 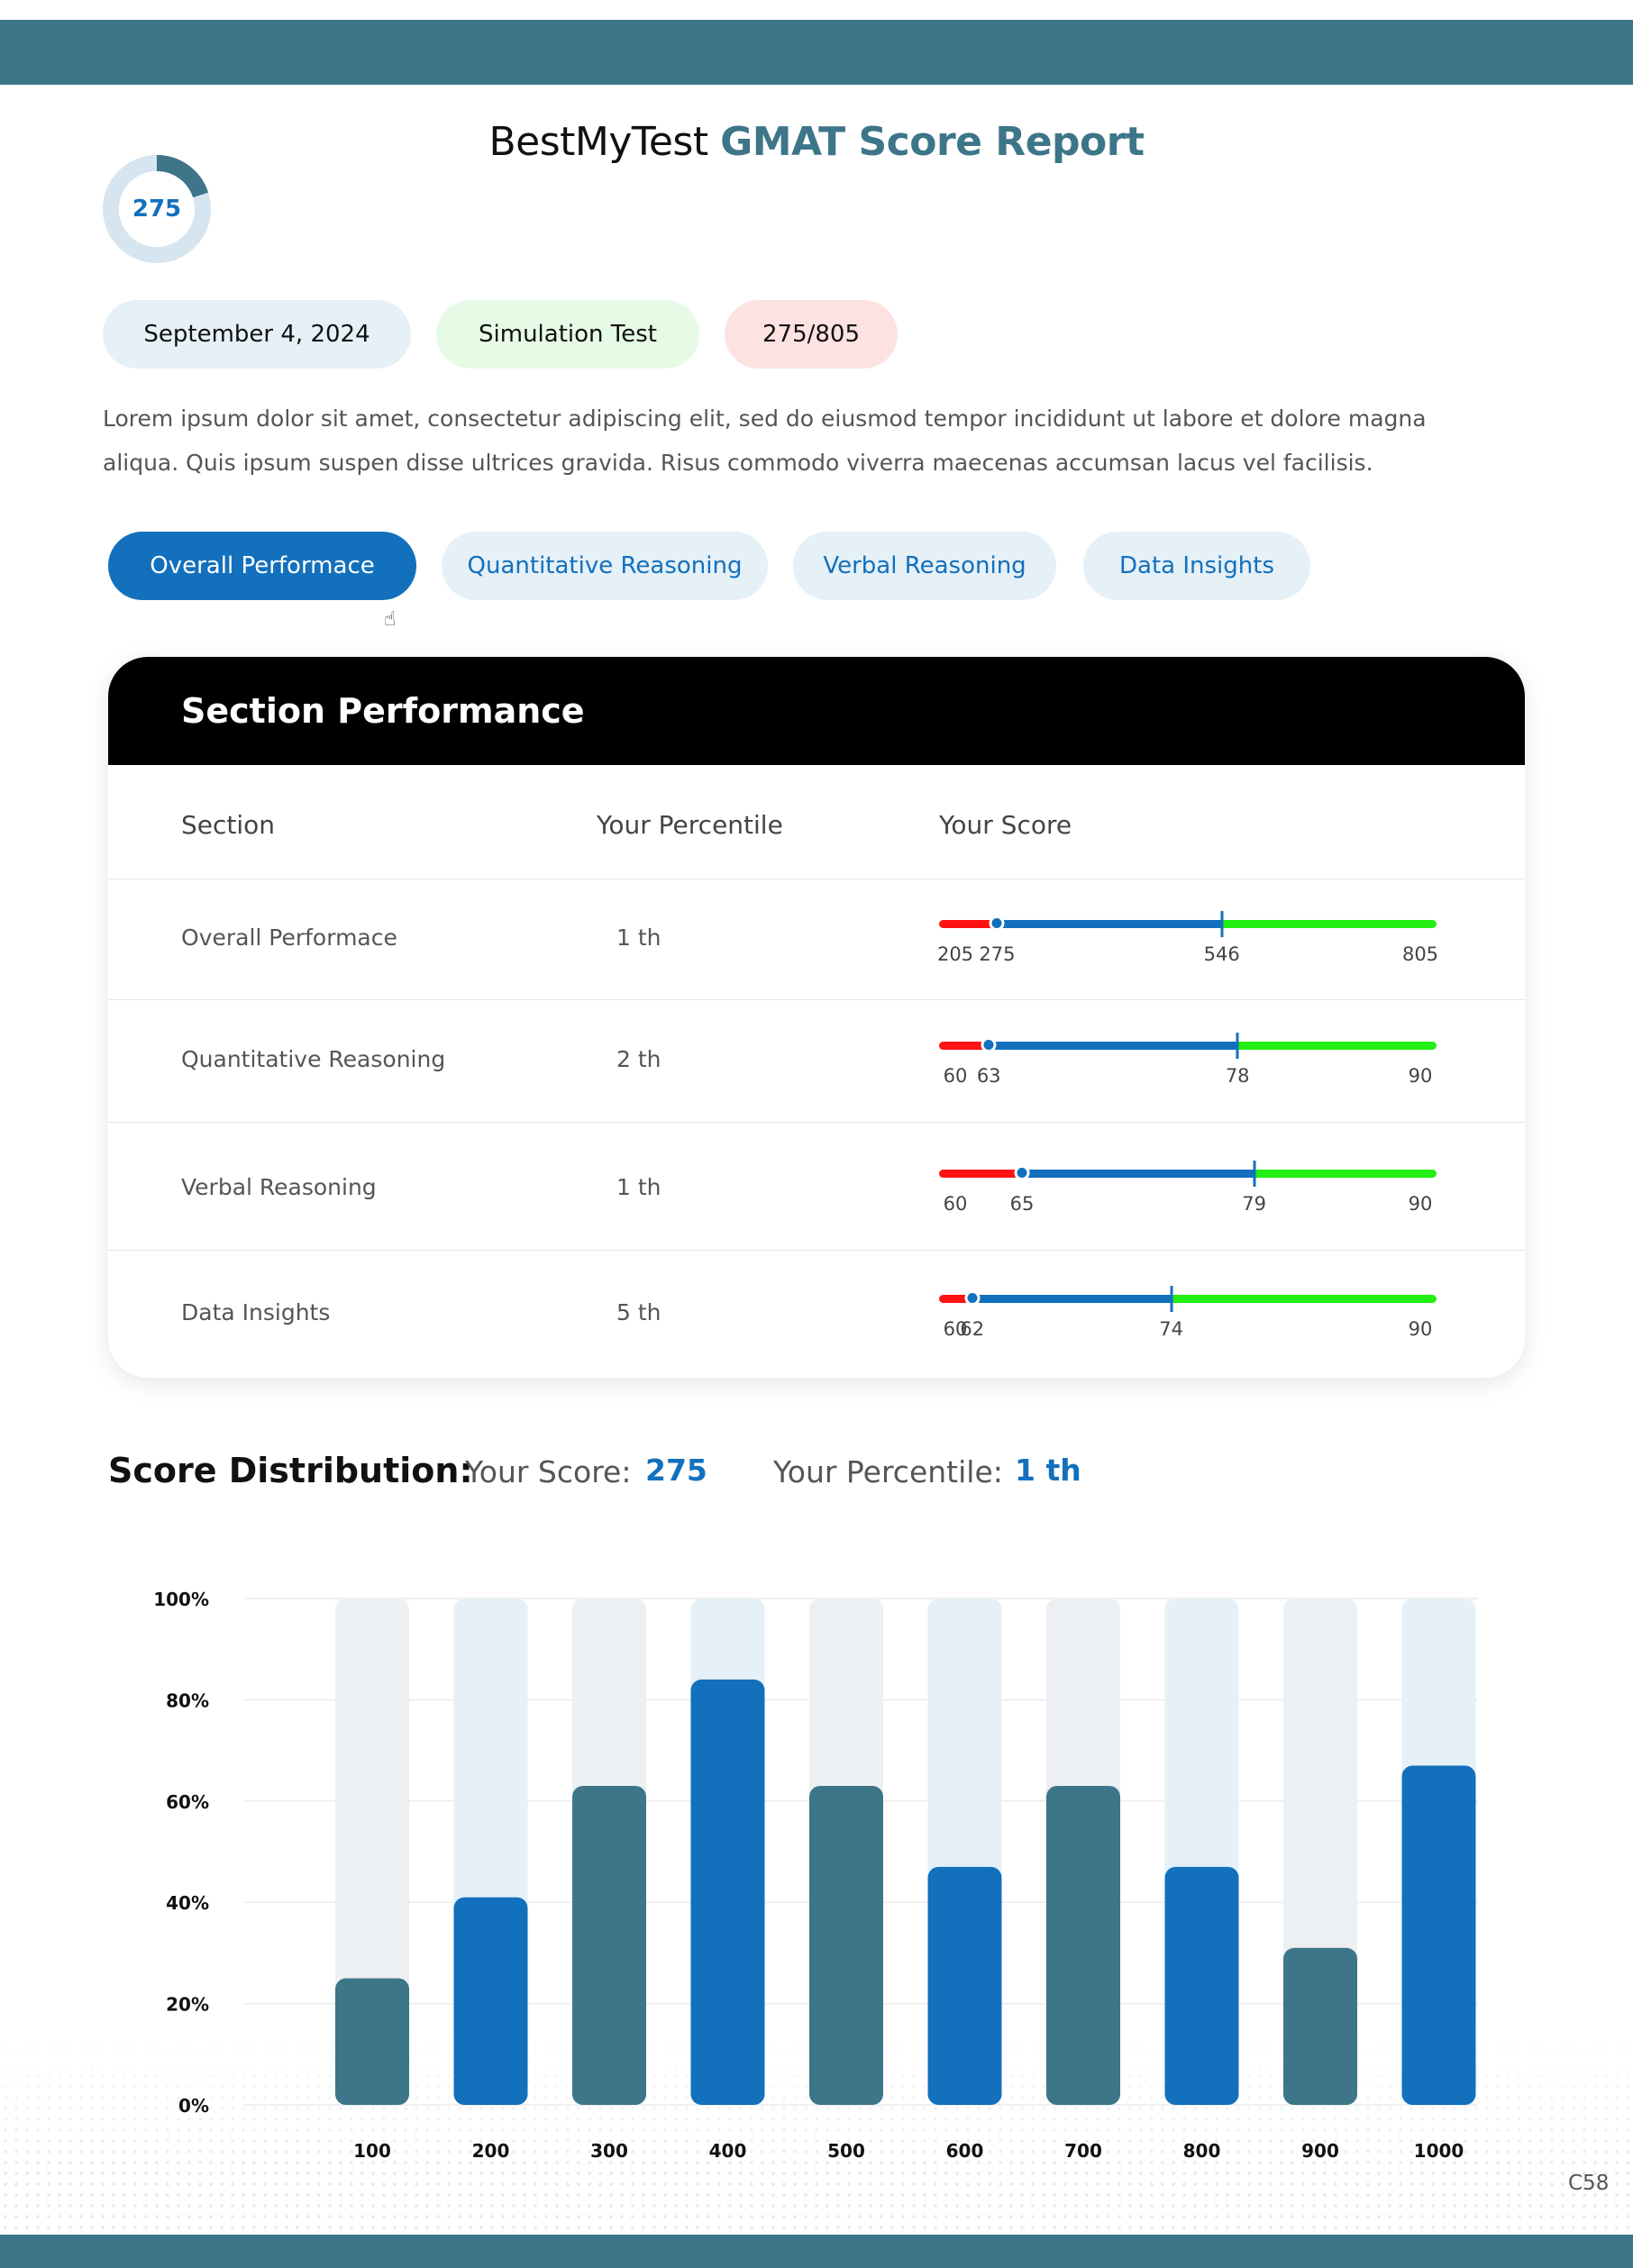 I want to click on top-banner, so click(x=816, y=52).